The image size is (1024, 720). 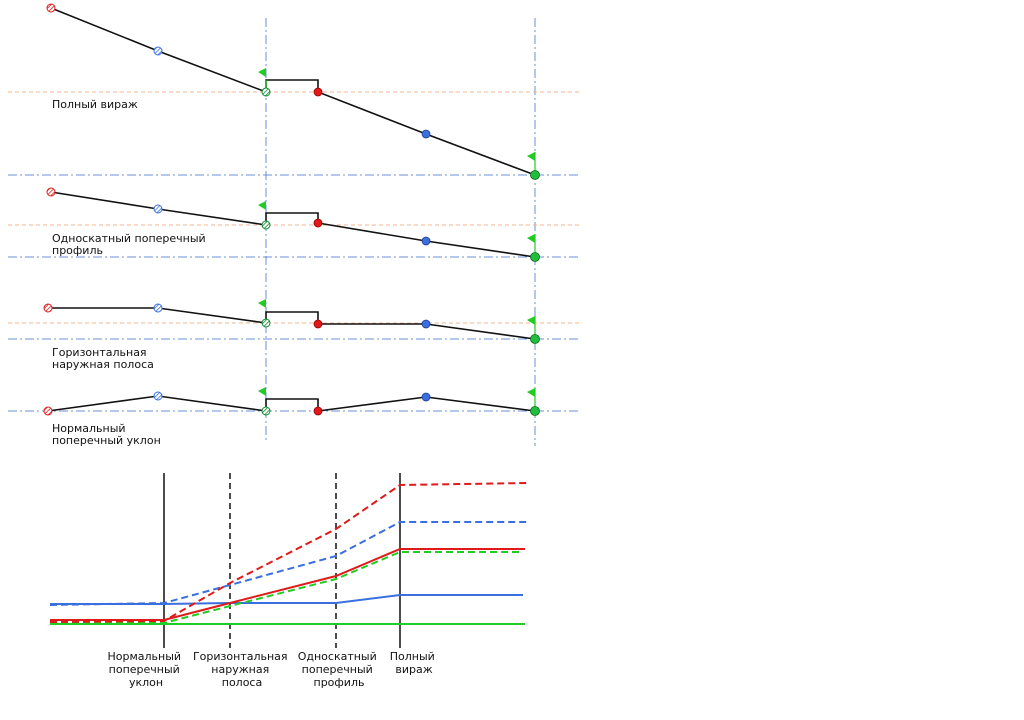 I want to click on section-normal-cross-slope: Нормальный поперечный уклон, so click(x=291, y=417).